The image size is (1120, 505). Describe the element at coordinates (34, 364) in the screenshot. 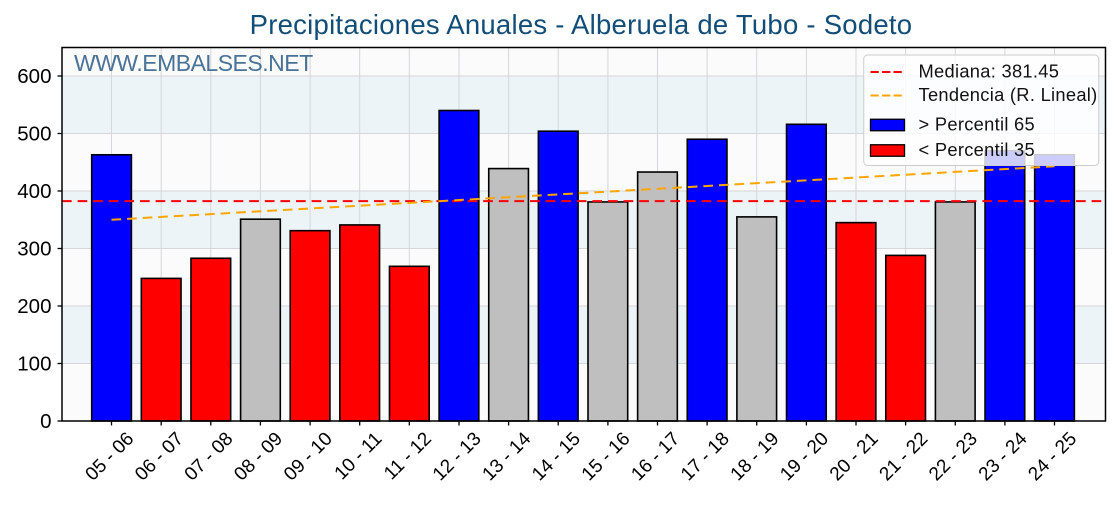

I see `svg-text: 100` at that location.